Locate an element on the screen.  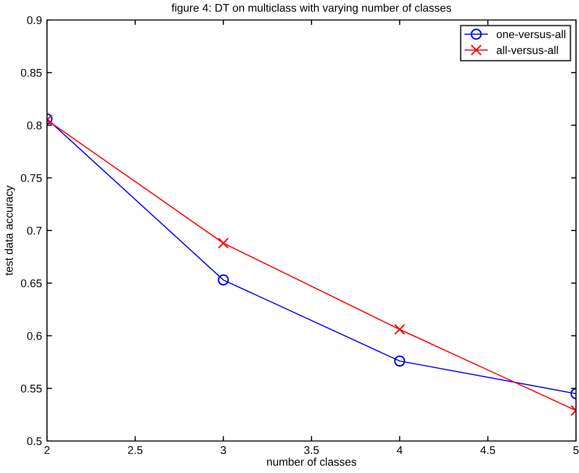
y-tick-label: 0.6 is located at coordinates (34, 336).